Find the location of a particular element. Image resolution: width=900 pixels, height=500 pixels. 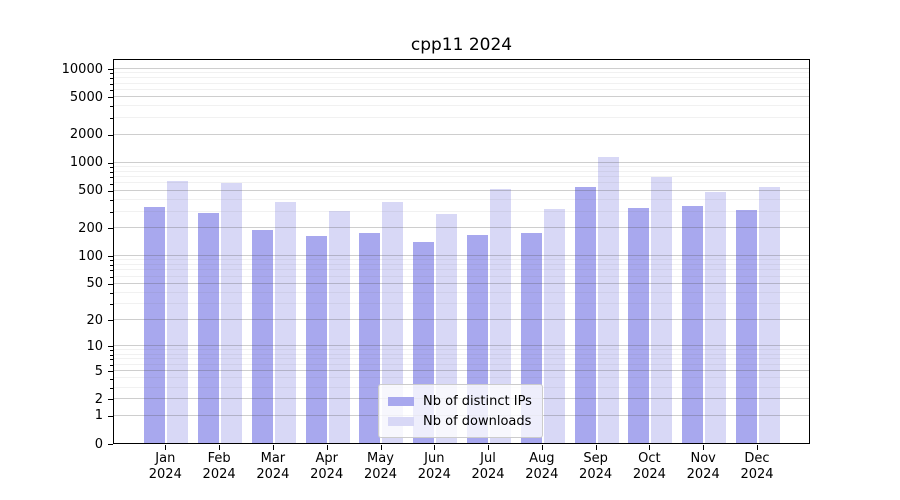

y-tick-label: 0 is located at coordinates (98, 444).